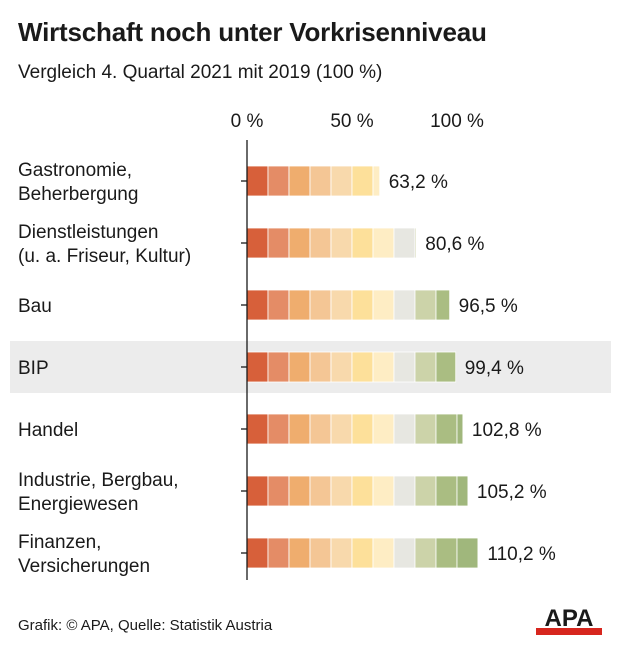 The height and width of the screenshot is (647, 620). I want to click on x-tick-label: 50 %, so click(351, 121).